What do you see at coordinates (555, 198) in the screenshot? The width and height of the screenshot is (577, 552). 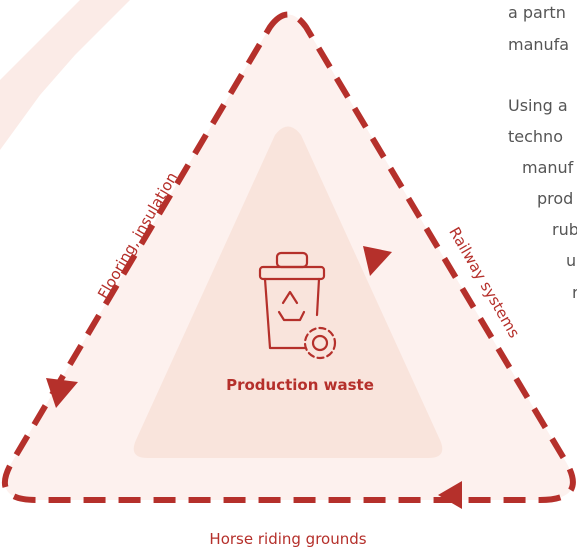 I see `side-text-line: prod` at bounding box center [555, 198].